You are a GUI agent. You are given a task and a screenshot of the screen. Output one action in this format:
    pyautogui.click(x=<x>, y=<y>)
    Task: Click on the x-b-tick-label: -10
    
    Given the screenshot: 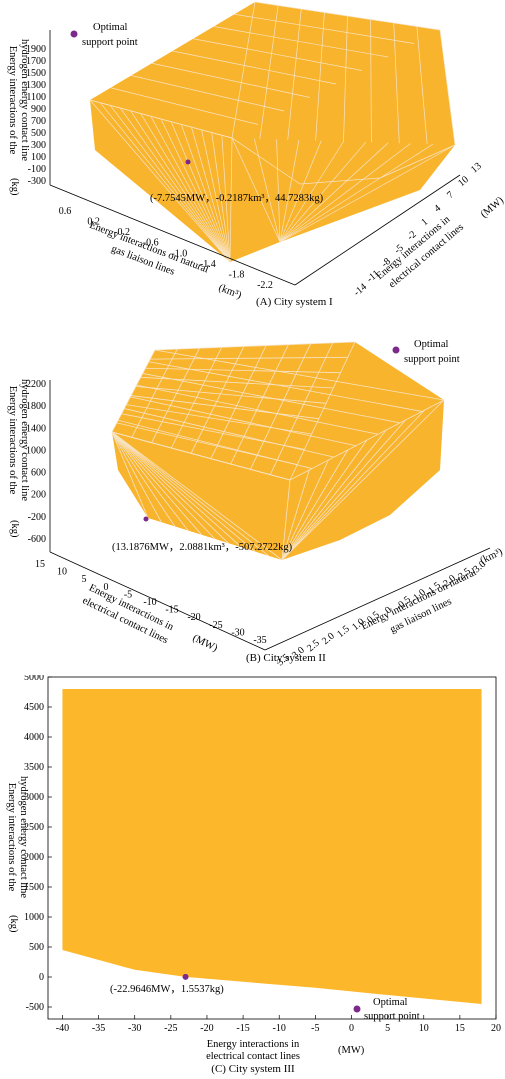 What is the action you would take?
    pyautogui.click(x=149, y=602)
    